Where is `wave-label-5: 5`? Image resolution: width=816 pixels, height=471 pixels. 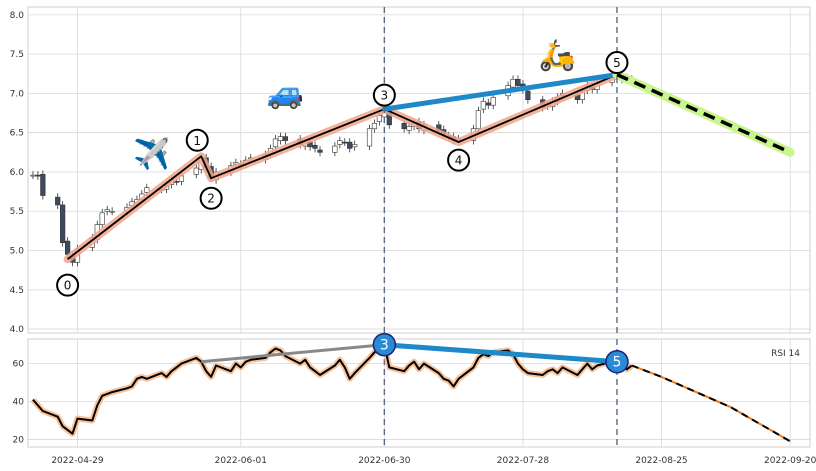
wave-label-5: 5 is located at coordinates (617, 63).